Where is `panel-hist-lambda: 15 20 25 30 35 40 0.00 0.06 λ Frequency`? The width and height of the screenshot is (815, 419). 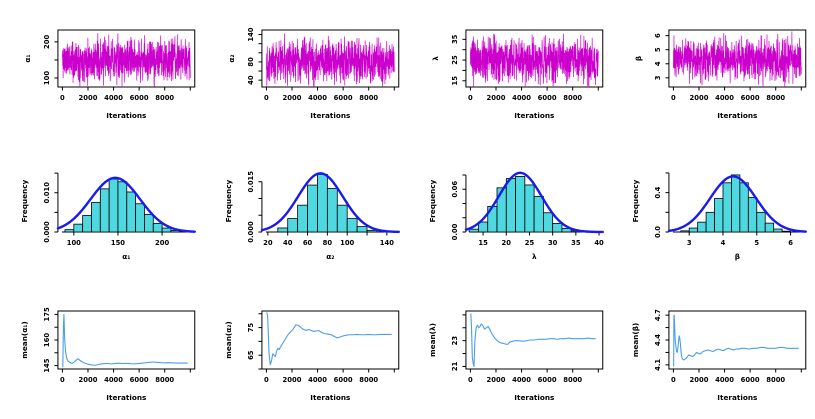
panel-hist-lambda: 15 20 25 30 35 40 0.00 0.06 λ Frequency is located at coordinates (510, 212).